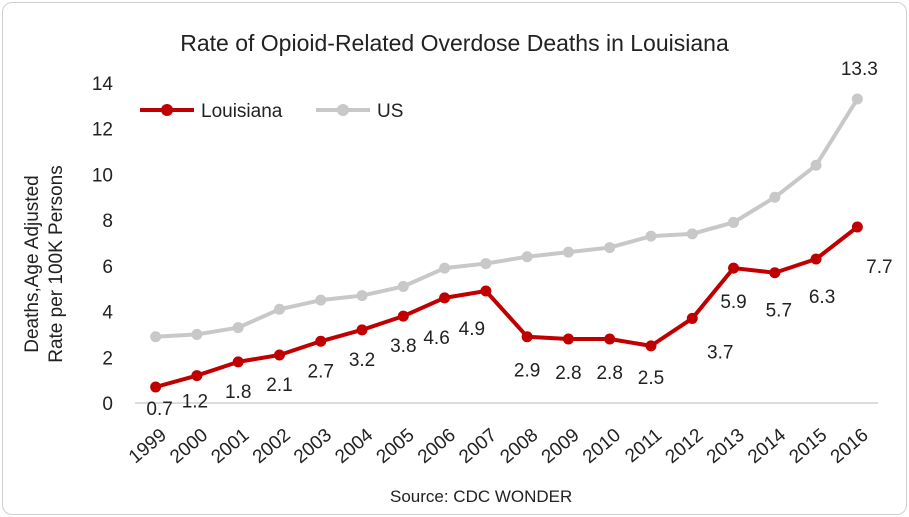 The height and width of the screenshot is (517, 909). Describe the element at coordinates (519, 446) in the screenshot. I see `x-tick-label: 2008` at that location.